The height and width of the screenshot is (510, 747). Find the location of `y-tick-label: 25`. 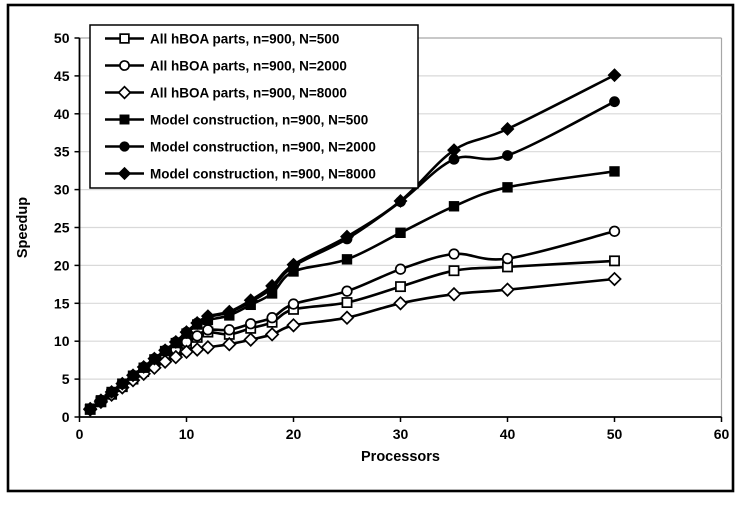

y-tick-label: 25 is located at coordinates (62, 228).